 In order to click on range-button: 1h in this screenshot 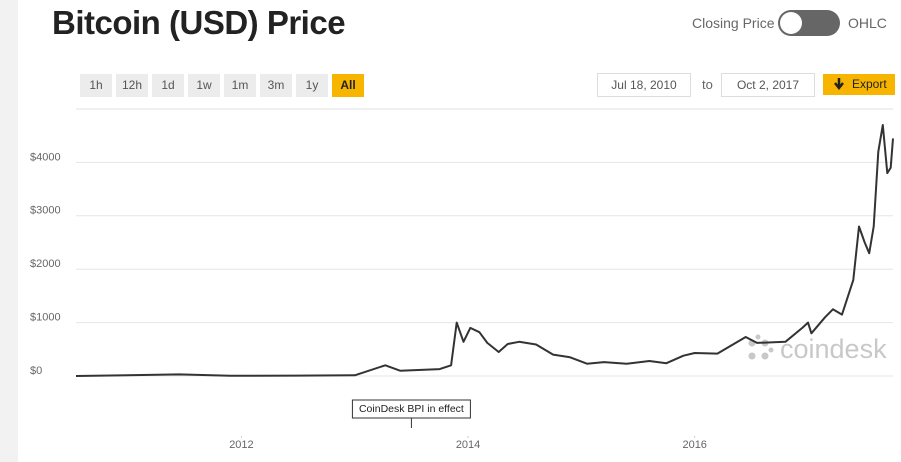, I will do `click(96, 85)`.